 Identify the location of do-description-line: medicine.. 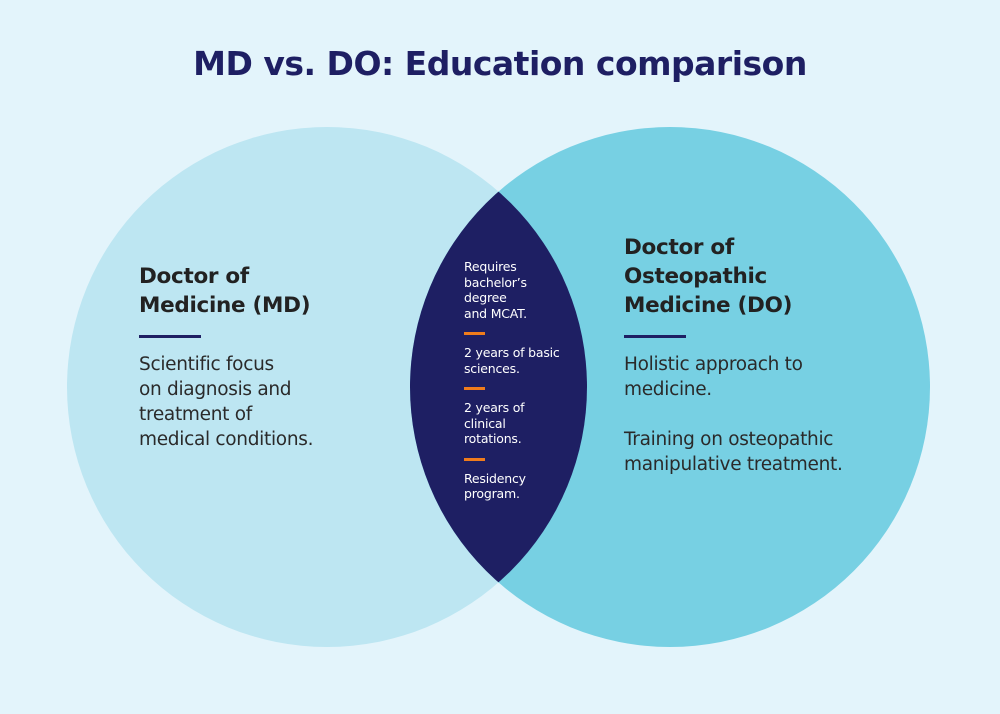
(668, 389).